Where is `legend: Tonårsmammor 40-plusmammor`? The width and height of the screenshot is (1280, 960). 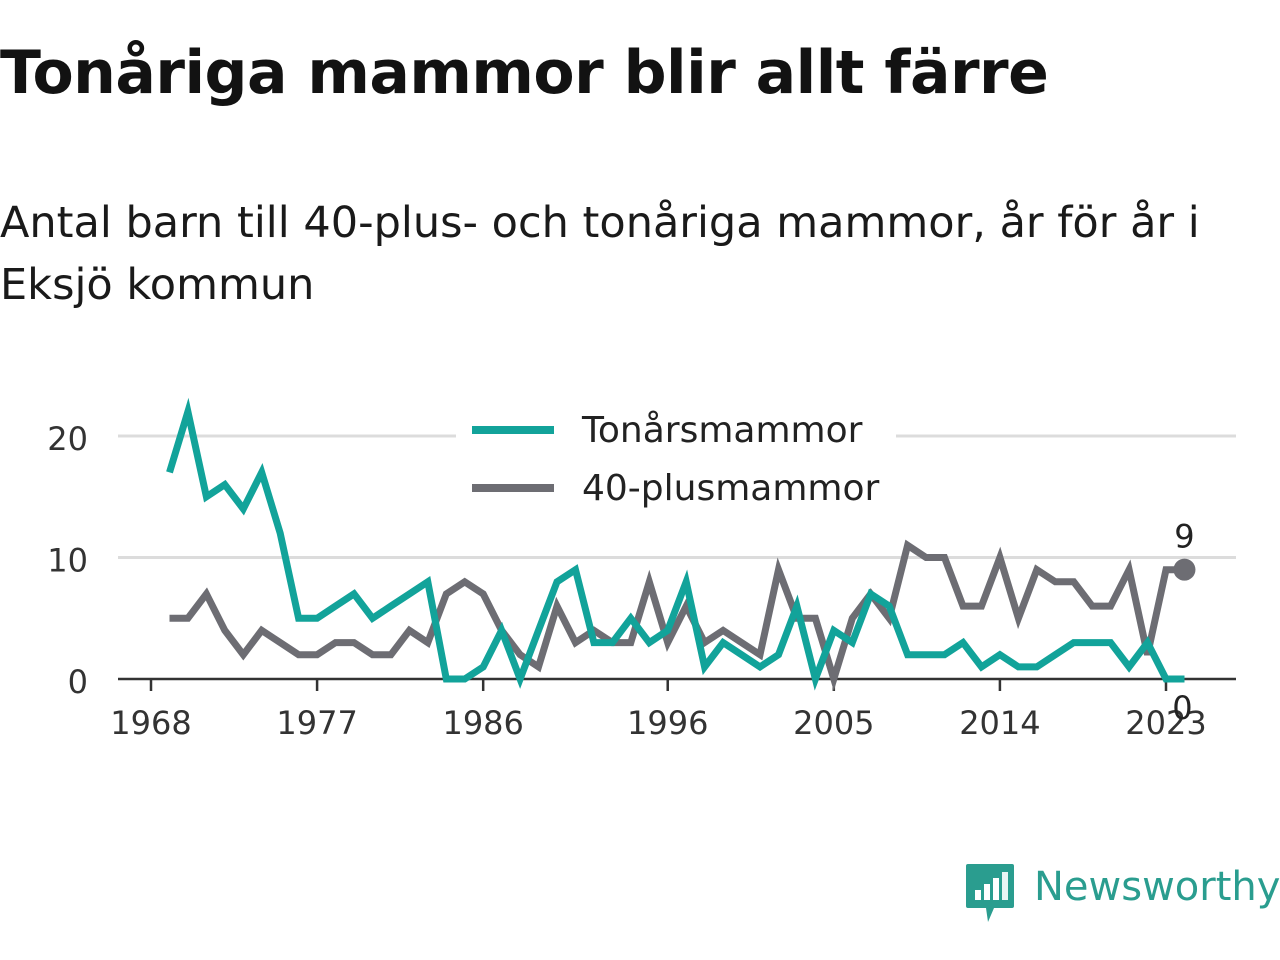 legend: Tonårsmammor 40-plusmammor is located at coordinates (676, 461).